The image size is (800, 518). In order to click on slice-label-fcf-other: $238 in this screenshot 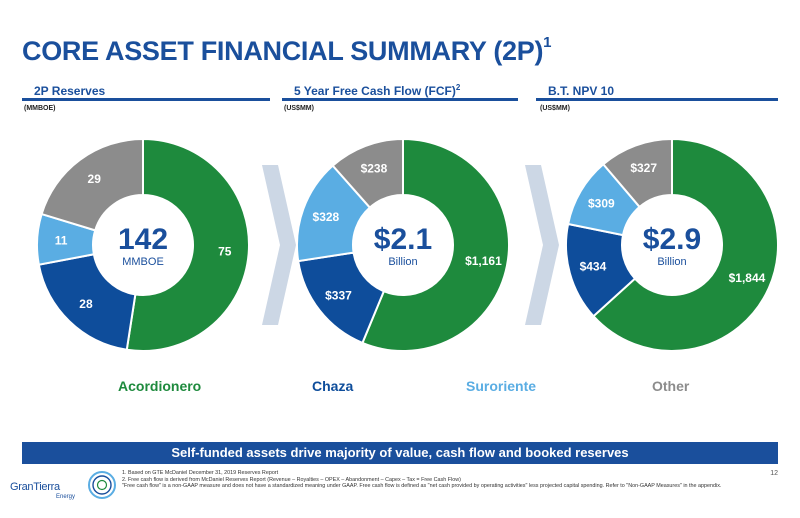, I will do `click(374, 168)`.